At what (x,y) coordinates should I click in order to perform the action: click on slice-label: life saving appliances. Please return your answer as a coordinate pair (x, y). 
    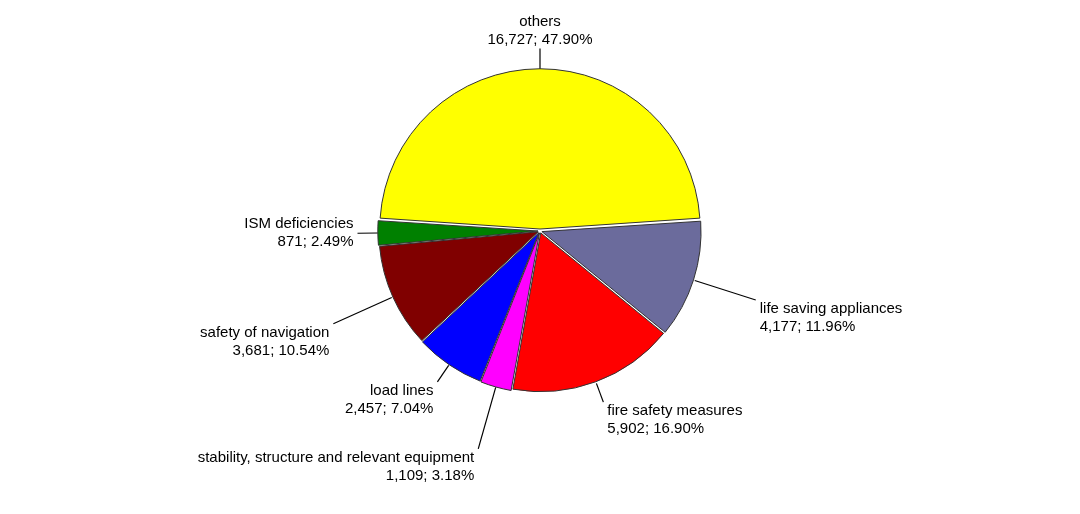
    Looking at the image, I should click on (831, 308).